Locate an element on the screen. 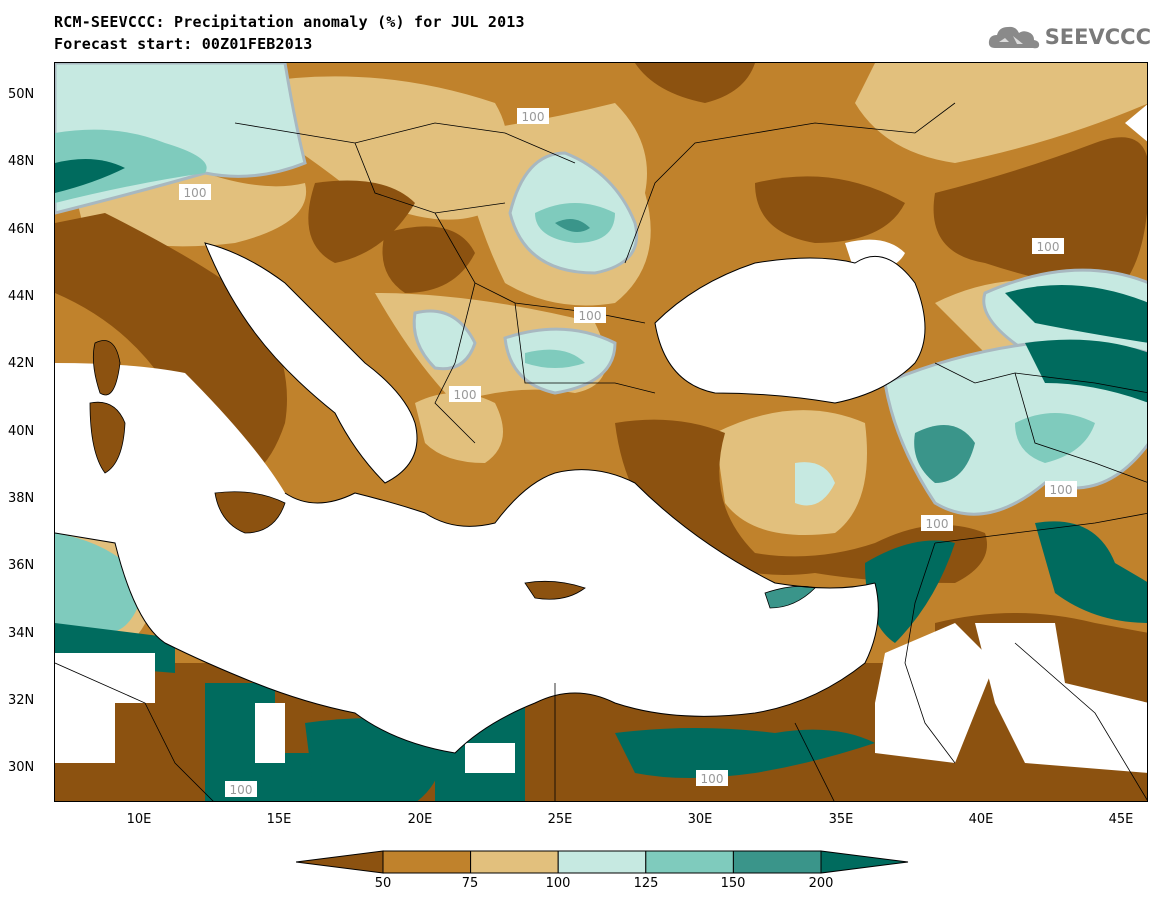 This screenshot has width=1165, height=907. lon-label: 30E is located at coordinates (700, 819).